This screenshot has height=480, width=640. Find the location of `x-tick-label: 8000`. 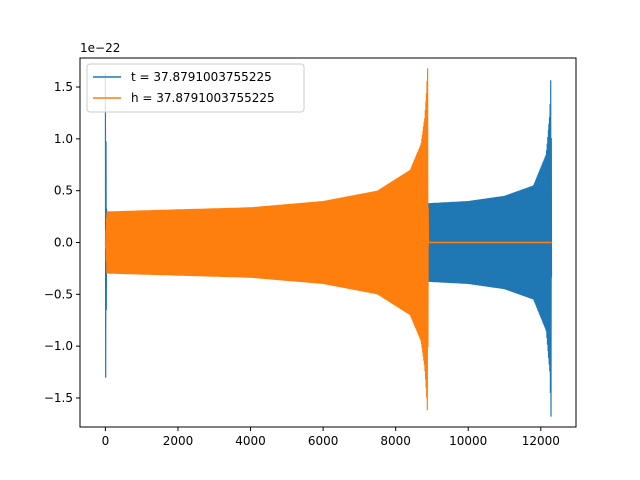

x-tick-label: 8000 is located at coordinates (395, 441).